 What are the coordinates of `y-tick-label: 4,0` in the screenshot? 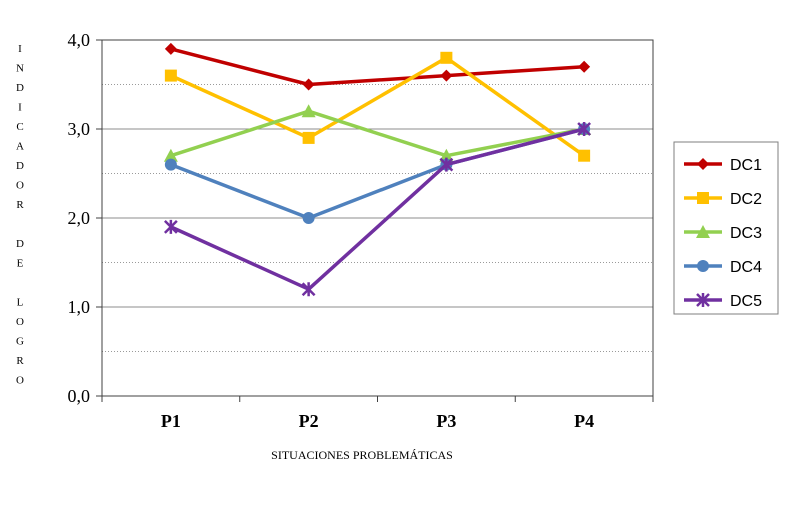 It's located at (79, 40).